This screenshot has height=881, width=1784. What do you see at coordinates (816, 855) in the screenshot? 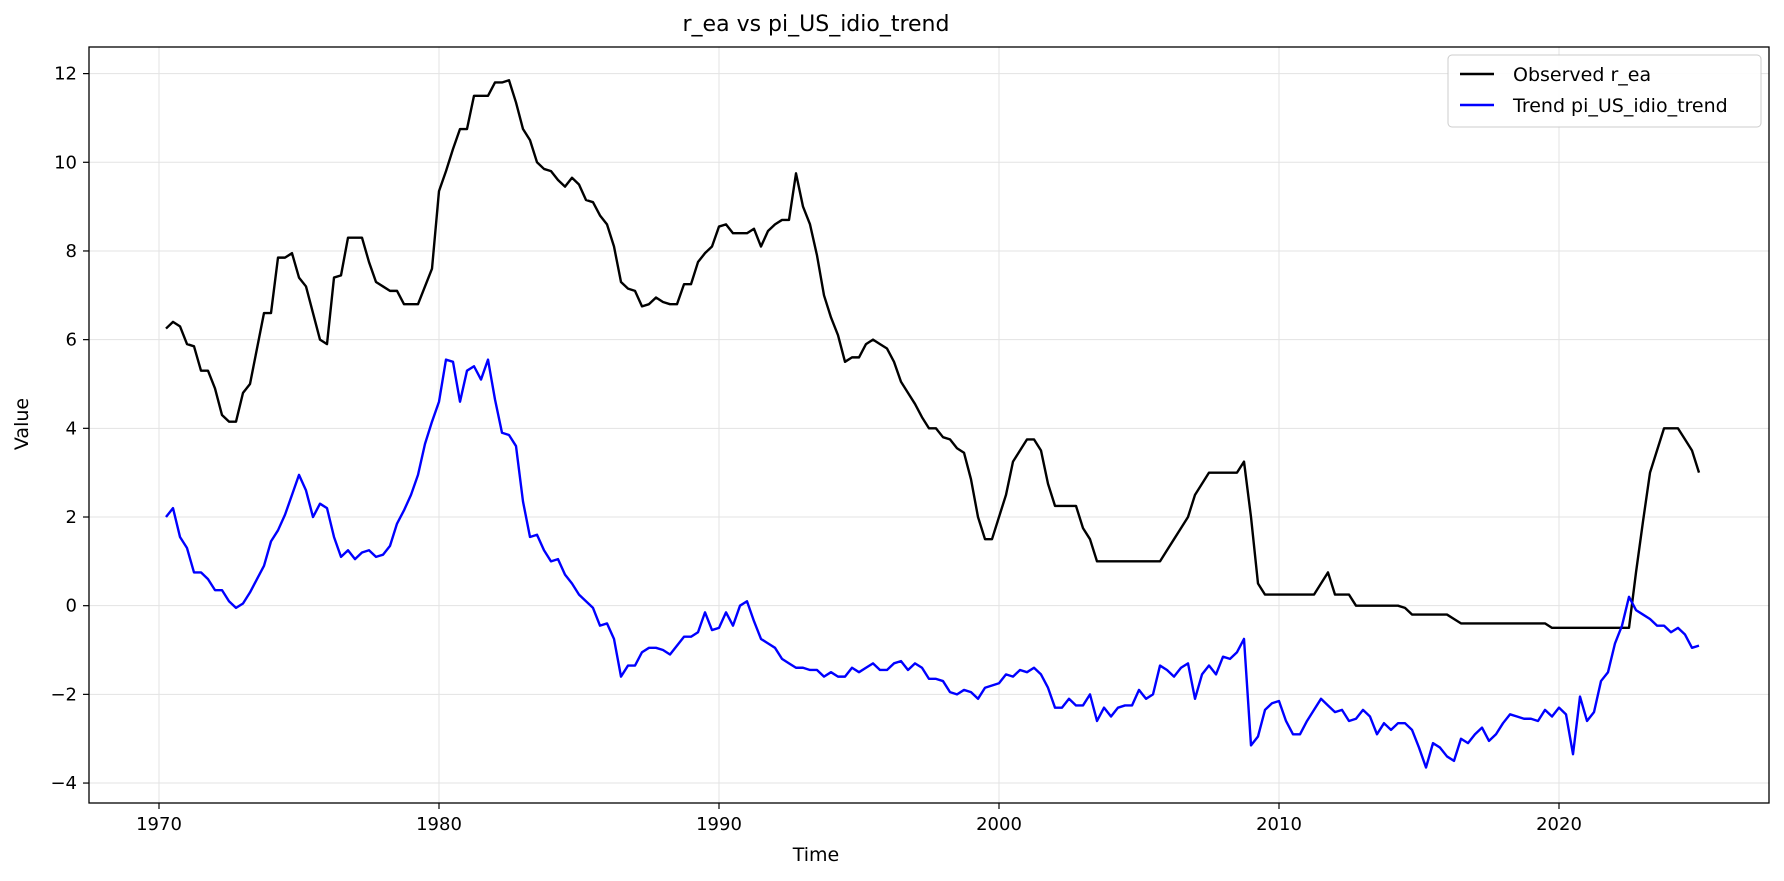
I see `x-axis-title: Time` at bounding box center [816, 855].